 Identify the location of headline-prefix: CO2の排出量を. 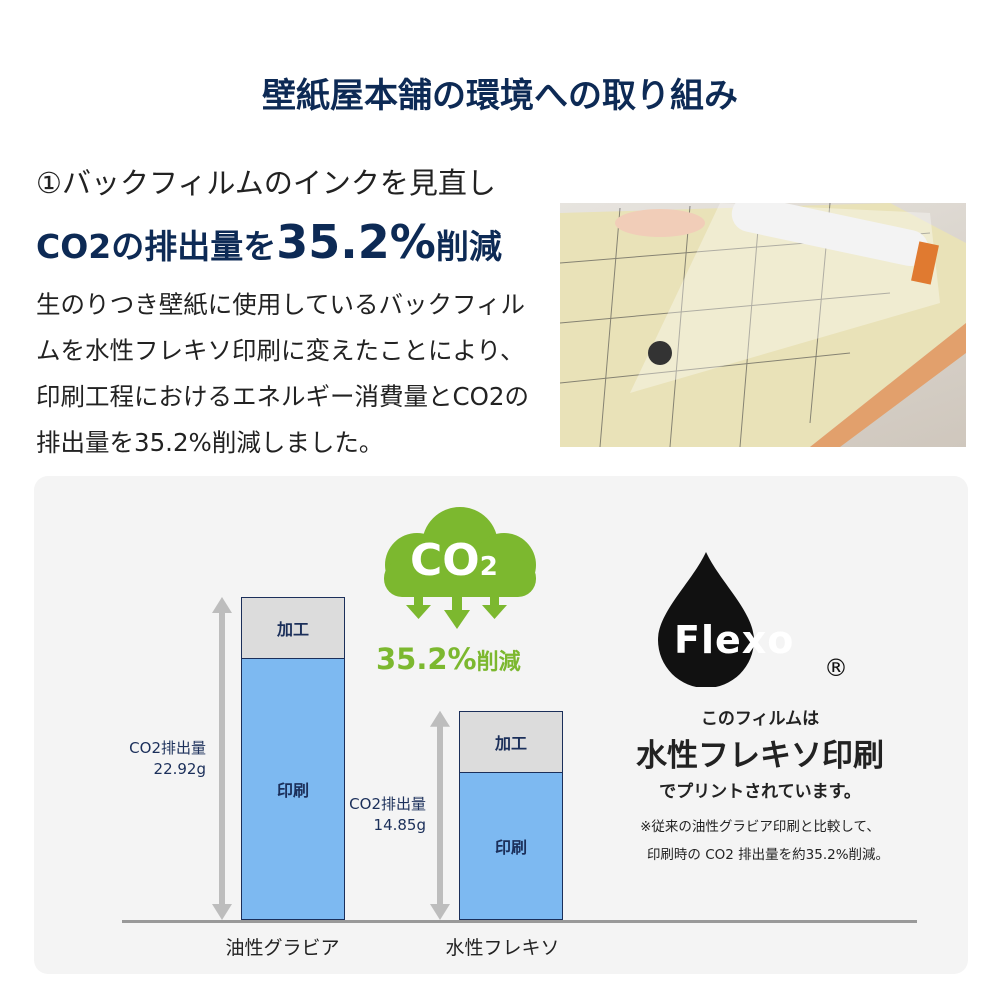
(156, 246).